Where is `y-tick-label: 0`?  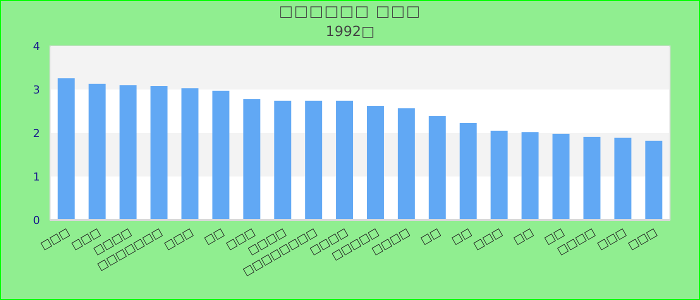 y-tick-label: 0 is located at coordinates (36, 220).